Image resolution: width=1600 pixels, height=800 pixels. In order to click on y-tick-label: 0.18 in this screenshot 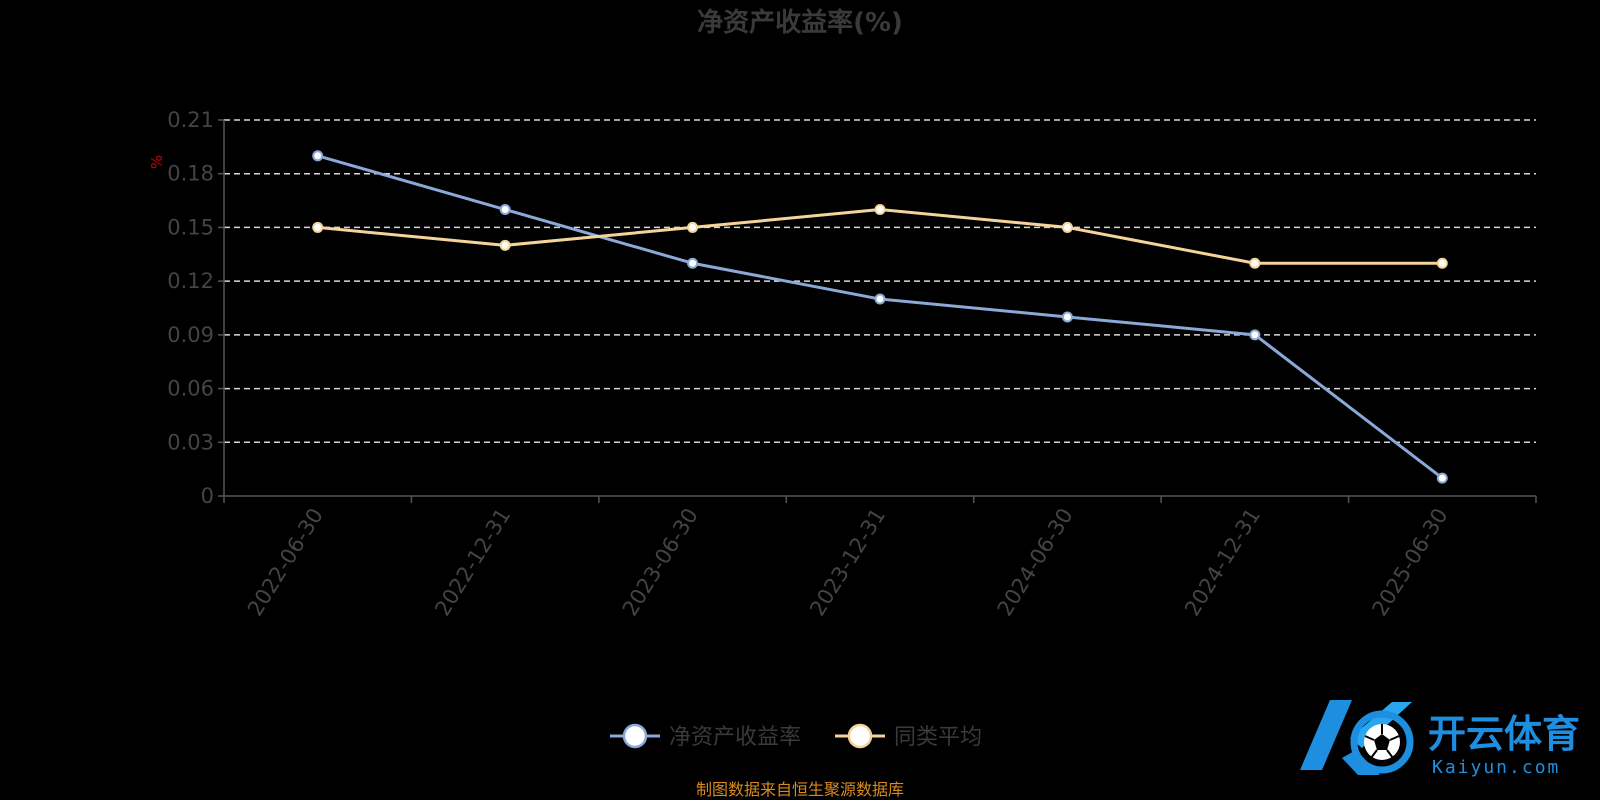, I will do `click(190, 174)`.